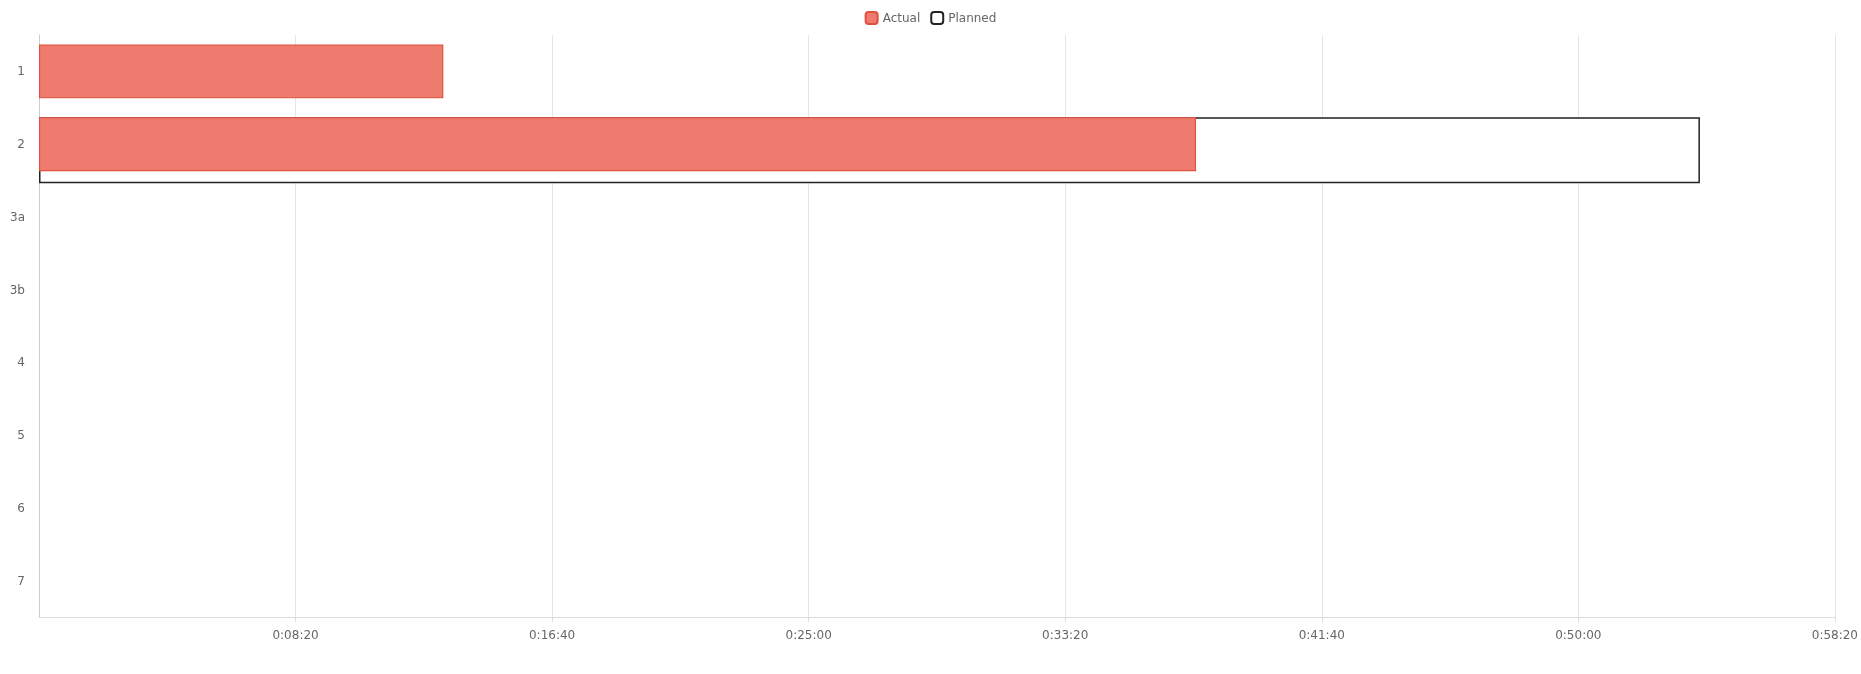  Describe the element at coordinates (901, 18) in the screenshot. I see `legend-label: Actual` at that location.